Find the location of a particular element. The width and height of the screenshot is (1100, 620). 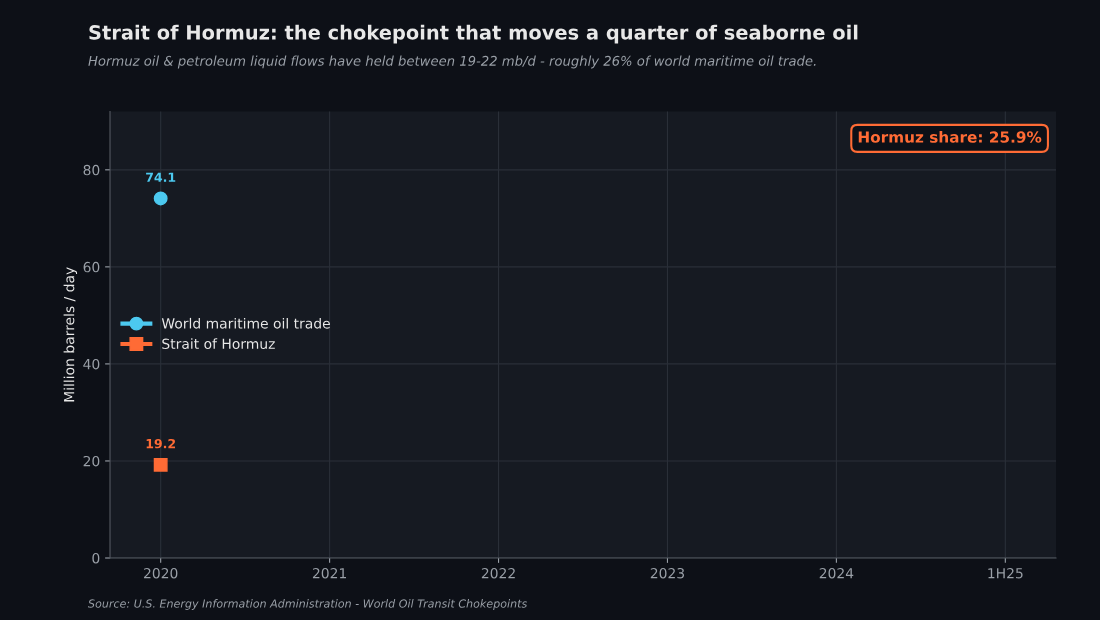

y-tick-label: 0 is located at coordinates (96, 558).